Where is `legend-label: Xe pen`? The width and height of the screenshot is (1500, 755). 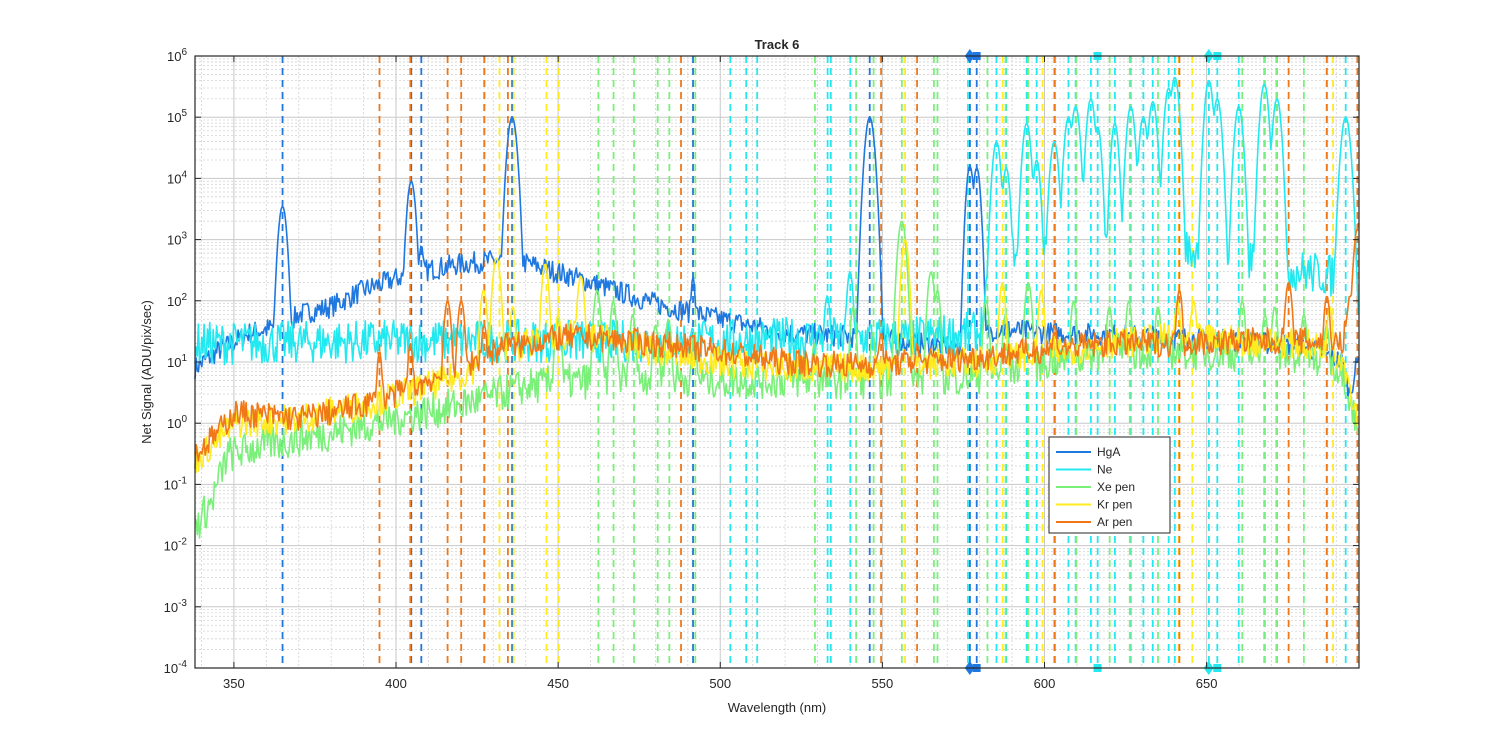 legend-label: Xe pen is located at coordinates (1116, 487).